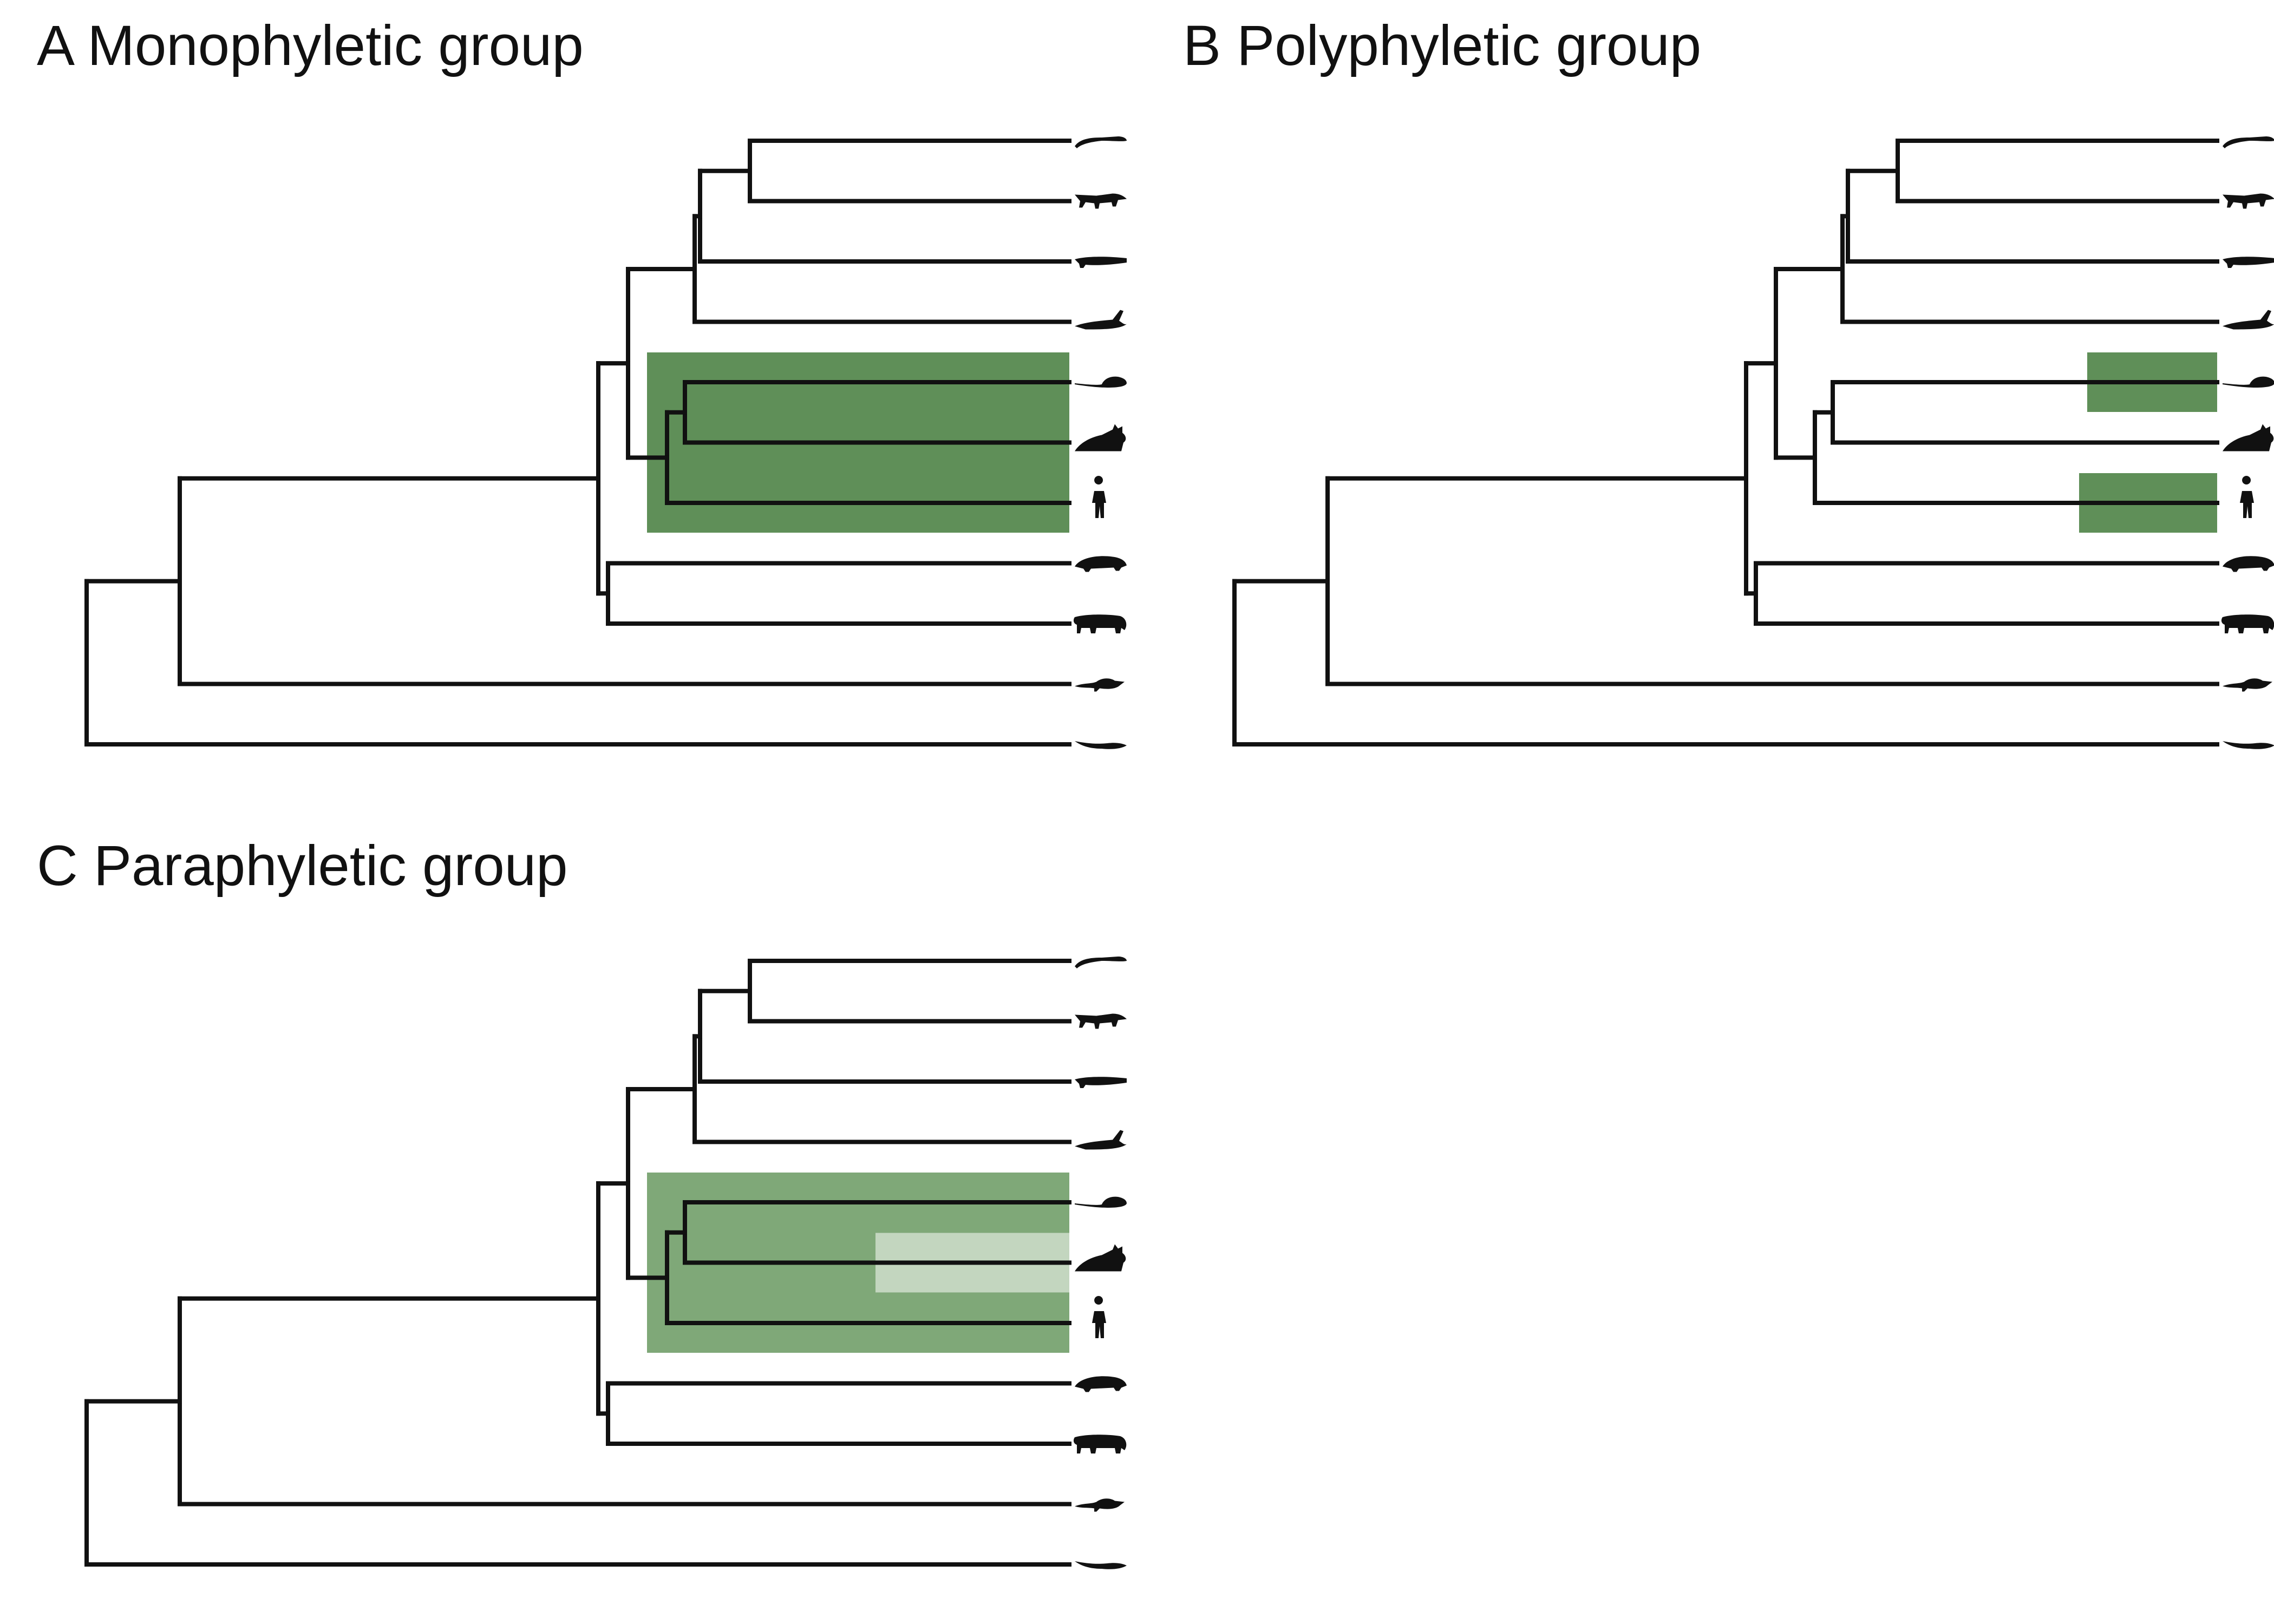  What do you see at coordinates (1442, 45) in the screenshot?
I see `panel-title-b: B Polyphyletic group` at bounding box center [1442, 45].